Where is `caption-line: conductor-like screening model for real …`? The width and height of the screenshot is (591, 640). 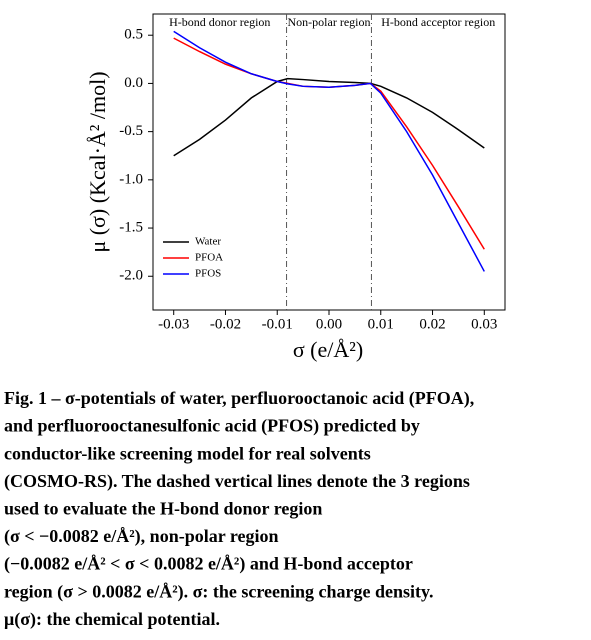
caption-line: conductor-like screening model for real … is located at coordinates (187, 453).